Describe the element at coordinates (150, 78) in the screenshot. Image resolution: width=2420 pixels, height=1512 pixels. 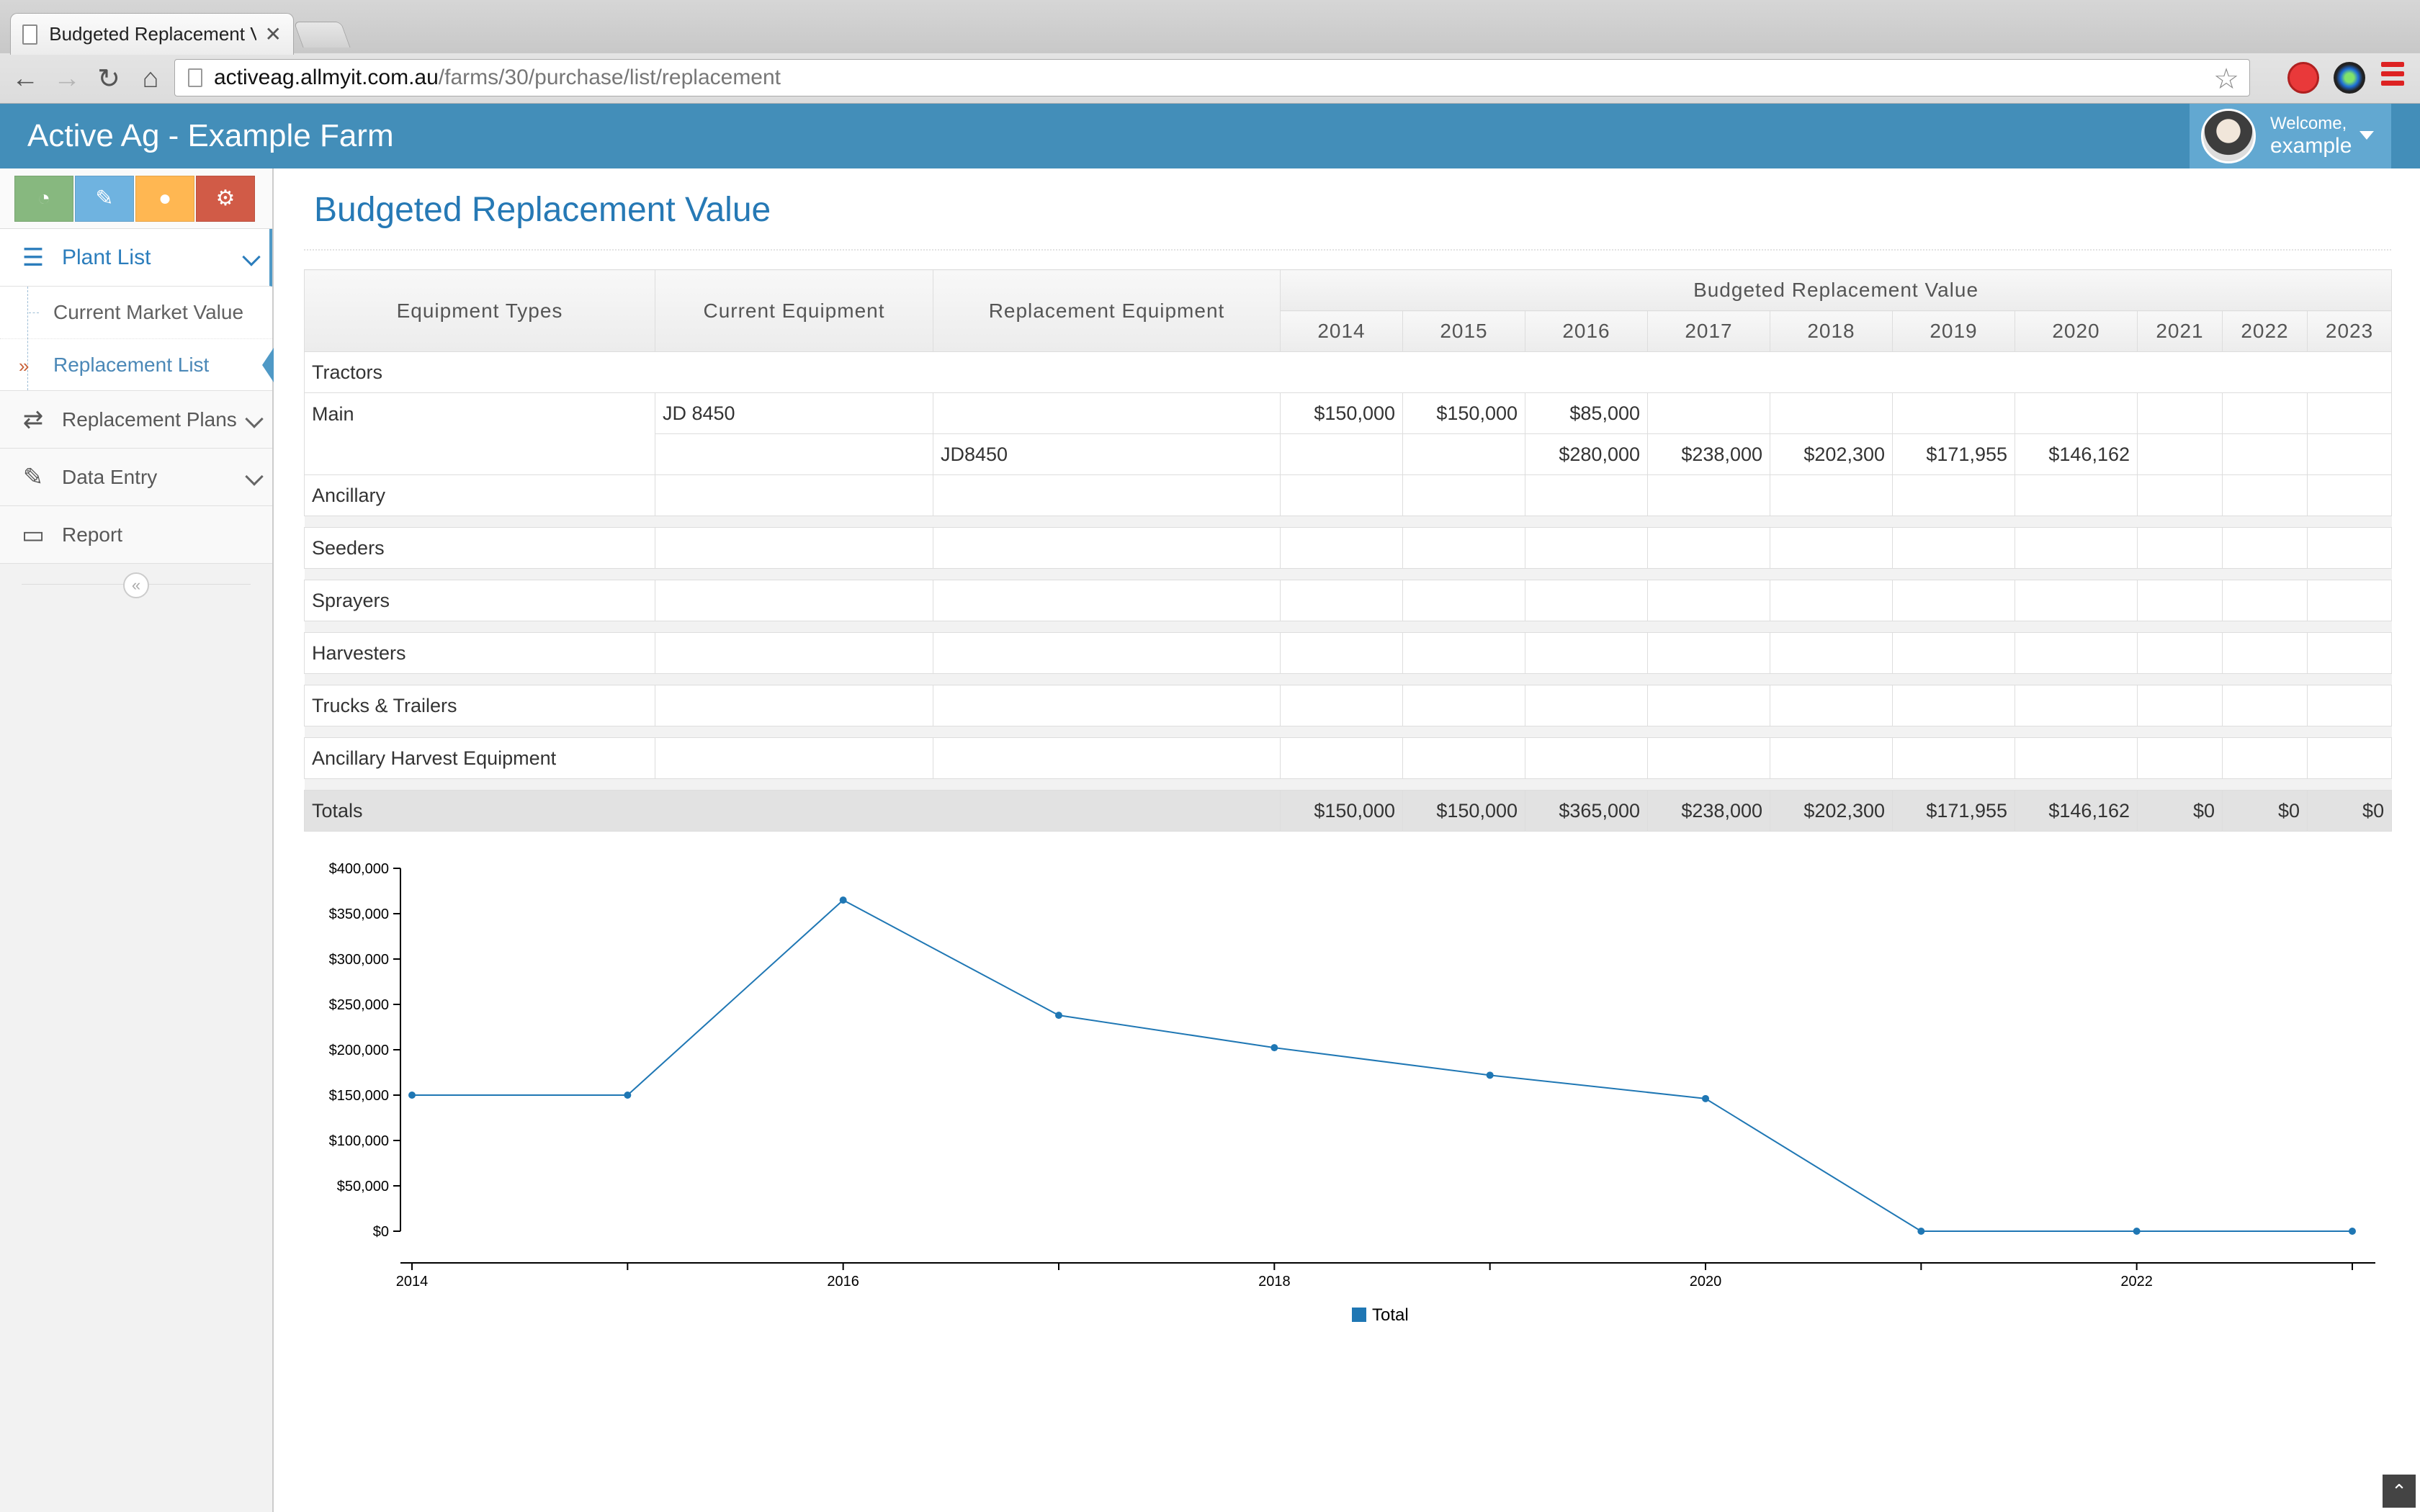
I see `home-icon: ⌂` at that location.